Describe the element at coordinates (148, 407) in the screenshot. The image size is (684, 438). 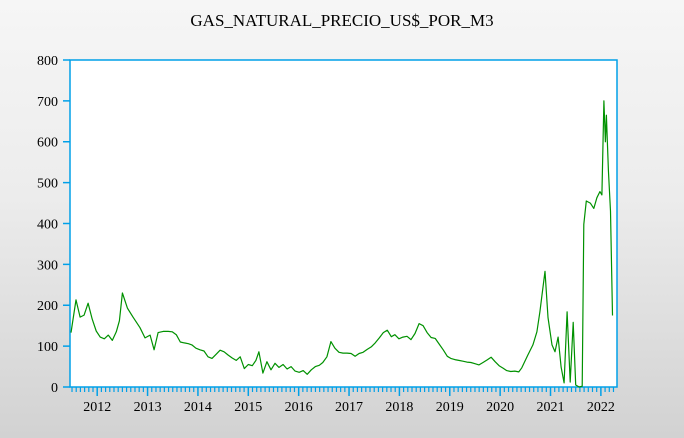
I see `x-axis-label: 2013` at that location.